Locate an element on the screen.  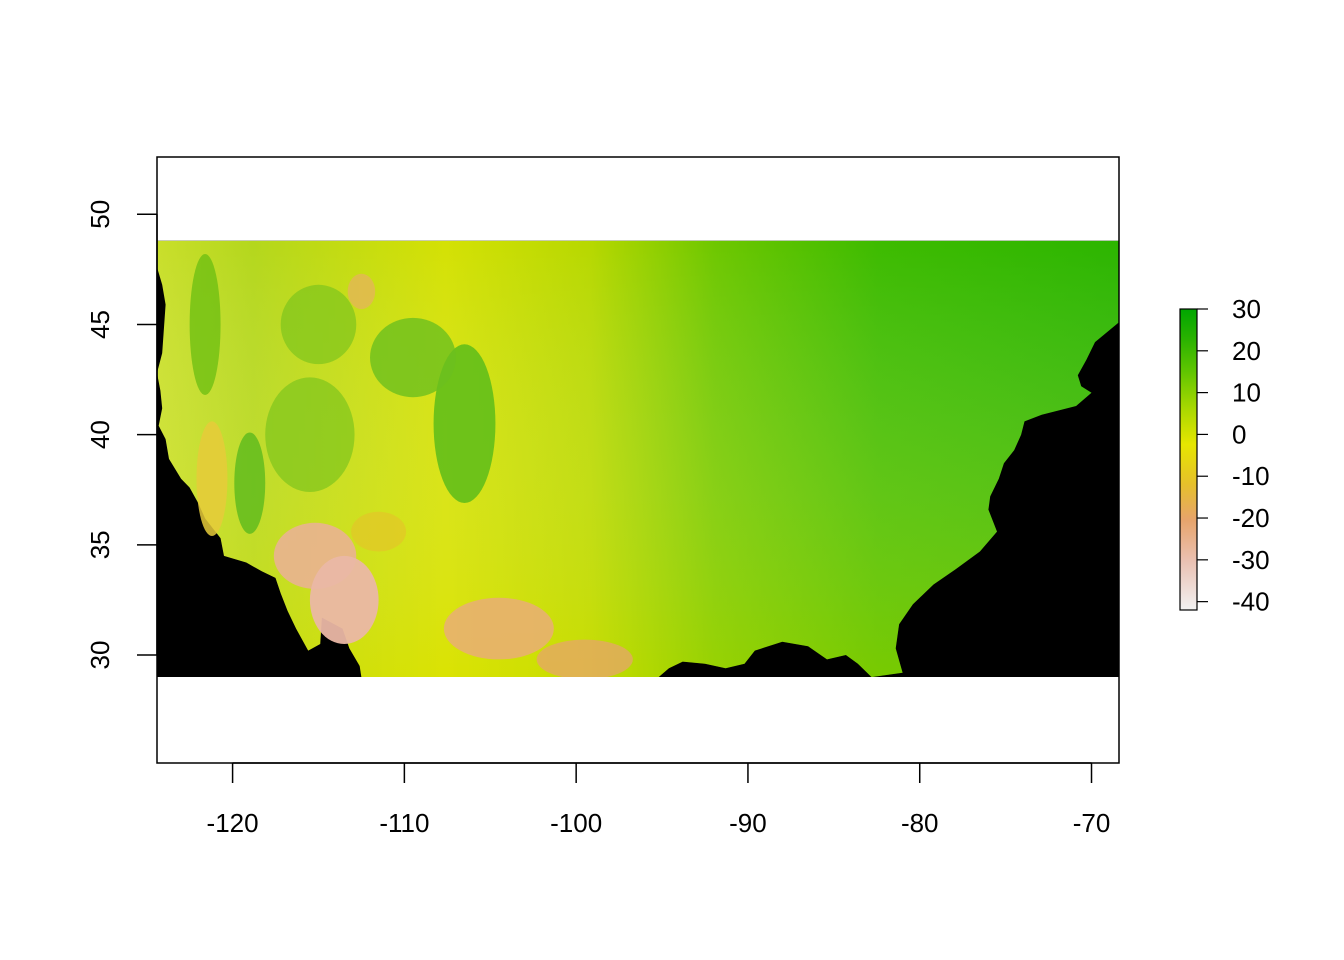
x-tick-label: -80 is located at coordinates (920, 823).